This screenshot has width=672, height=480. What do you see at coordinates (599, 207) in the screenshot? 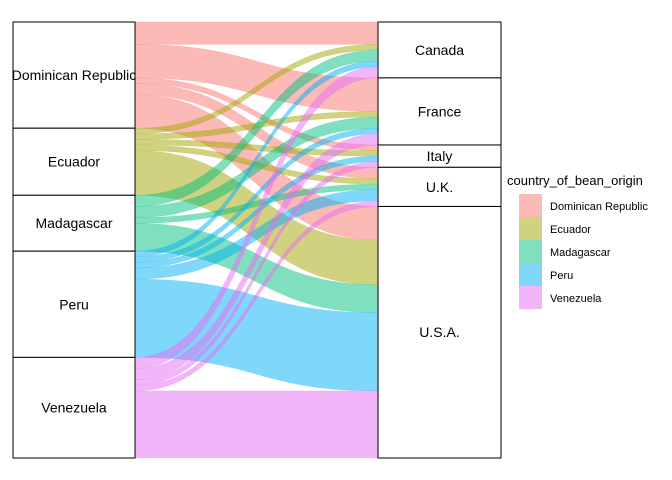
I see `legend-label-0: Dominican Republic` at bounding box center [599, 207].